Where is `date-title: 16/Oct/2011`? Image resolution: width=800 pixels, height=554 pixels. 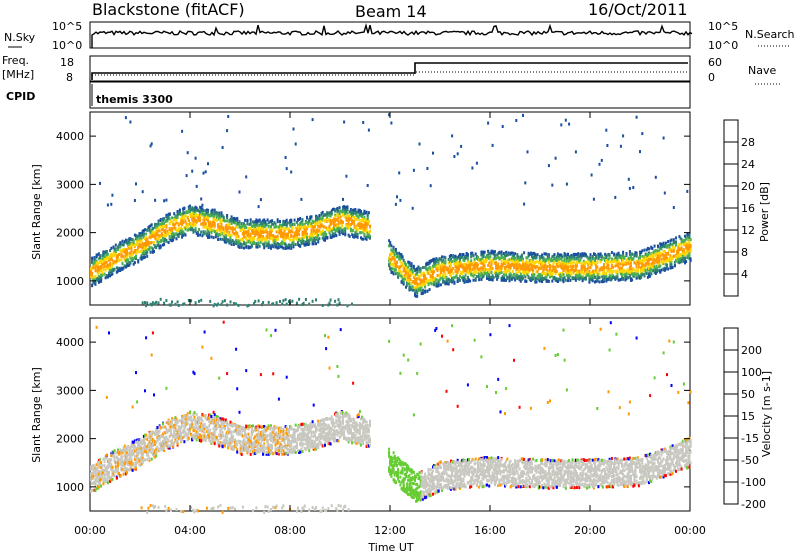 date-title: 16/Oct/2011 is located at coordinates (638, 9).